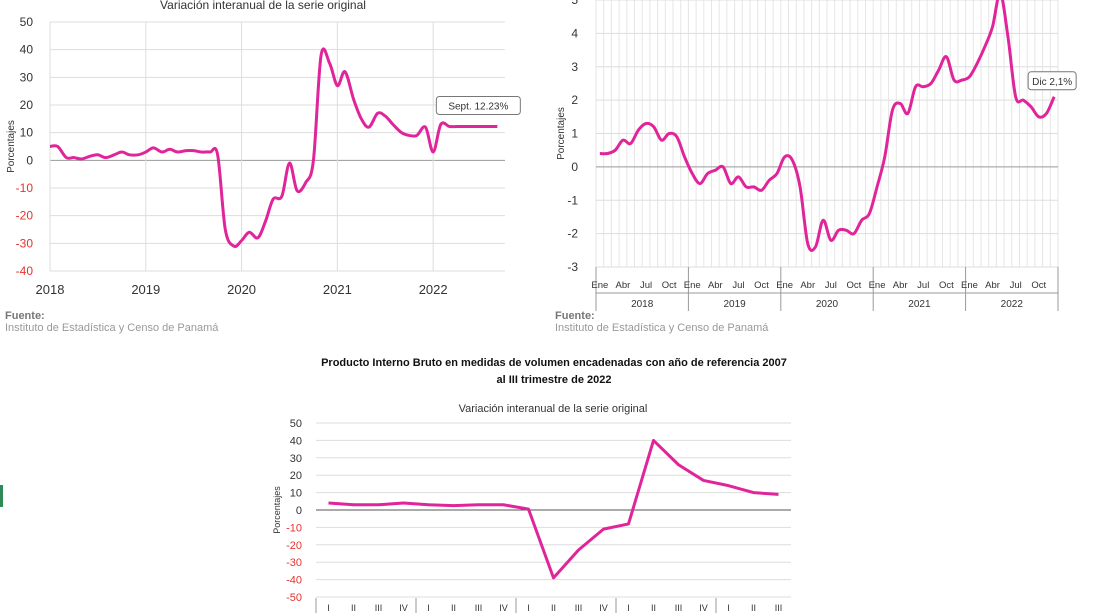 The image size is (1108, 613). Describe the element at coordinates (294, 598) in the screenshot. I see `y-tick-label: -50` at that location.